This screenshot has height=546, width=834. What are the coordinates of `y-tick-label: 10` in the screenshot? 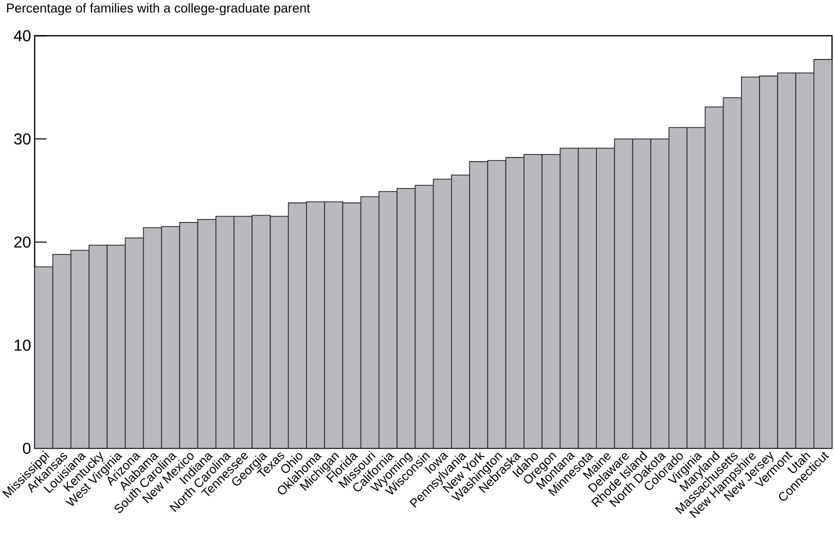 It's located at (22, 345).